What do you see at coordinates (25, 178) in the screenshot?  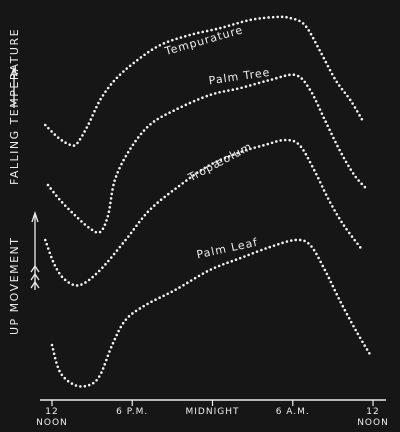 I see `arrows` at bounding box center [25, 178].